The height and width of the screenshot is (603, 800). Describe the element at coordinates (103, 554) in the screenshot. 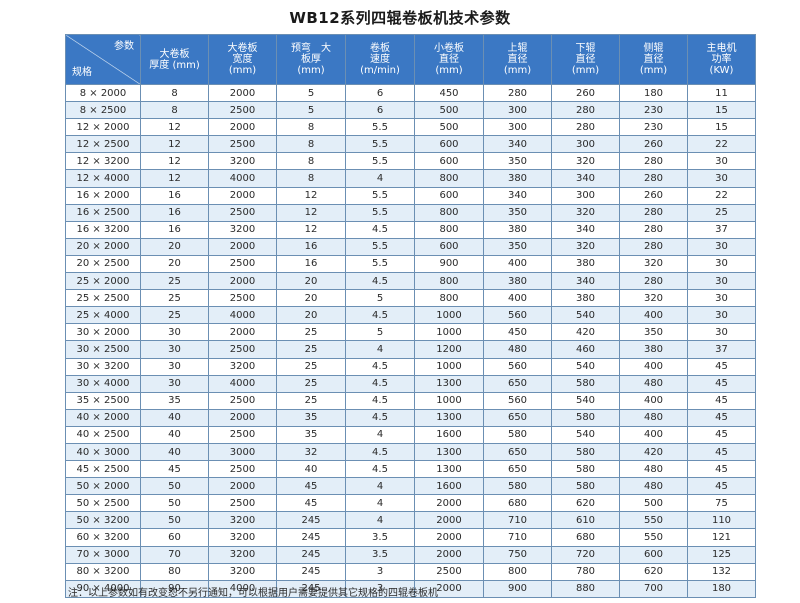

I see `spec-cell: 70 × 3000` at that location.